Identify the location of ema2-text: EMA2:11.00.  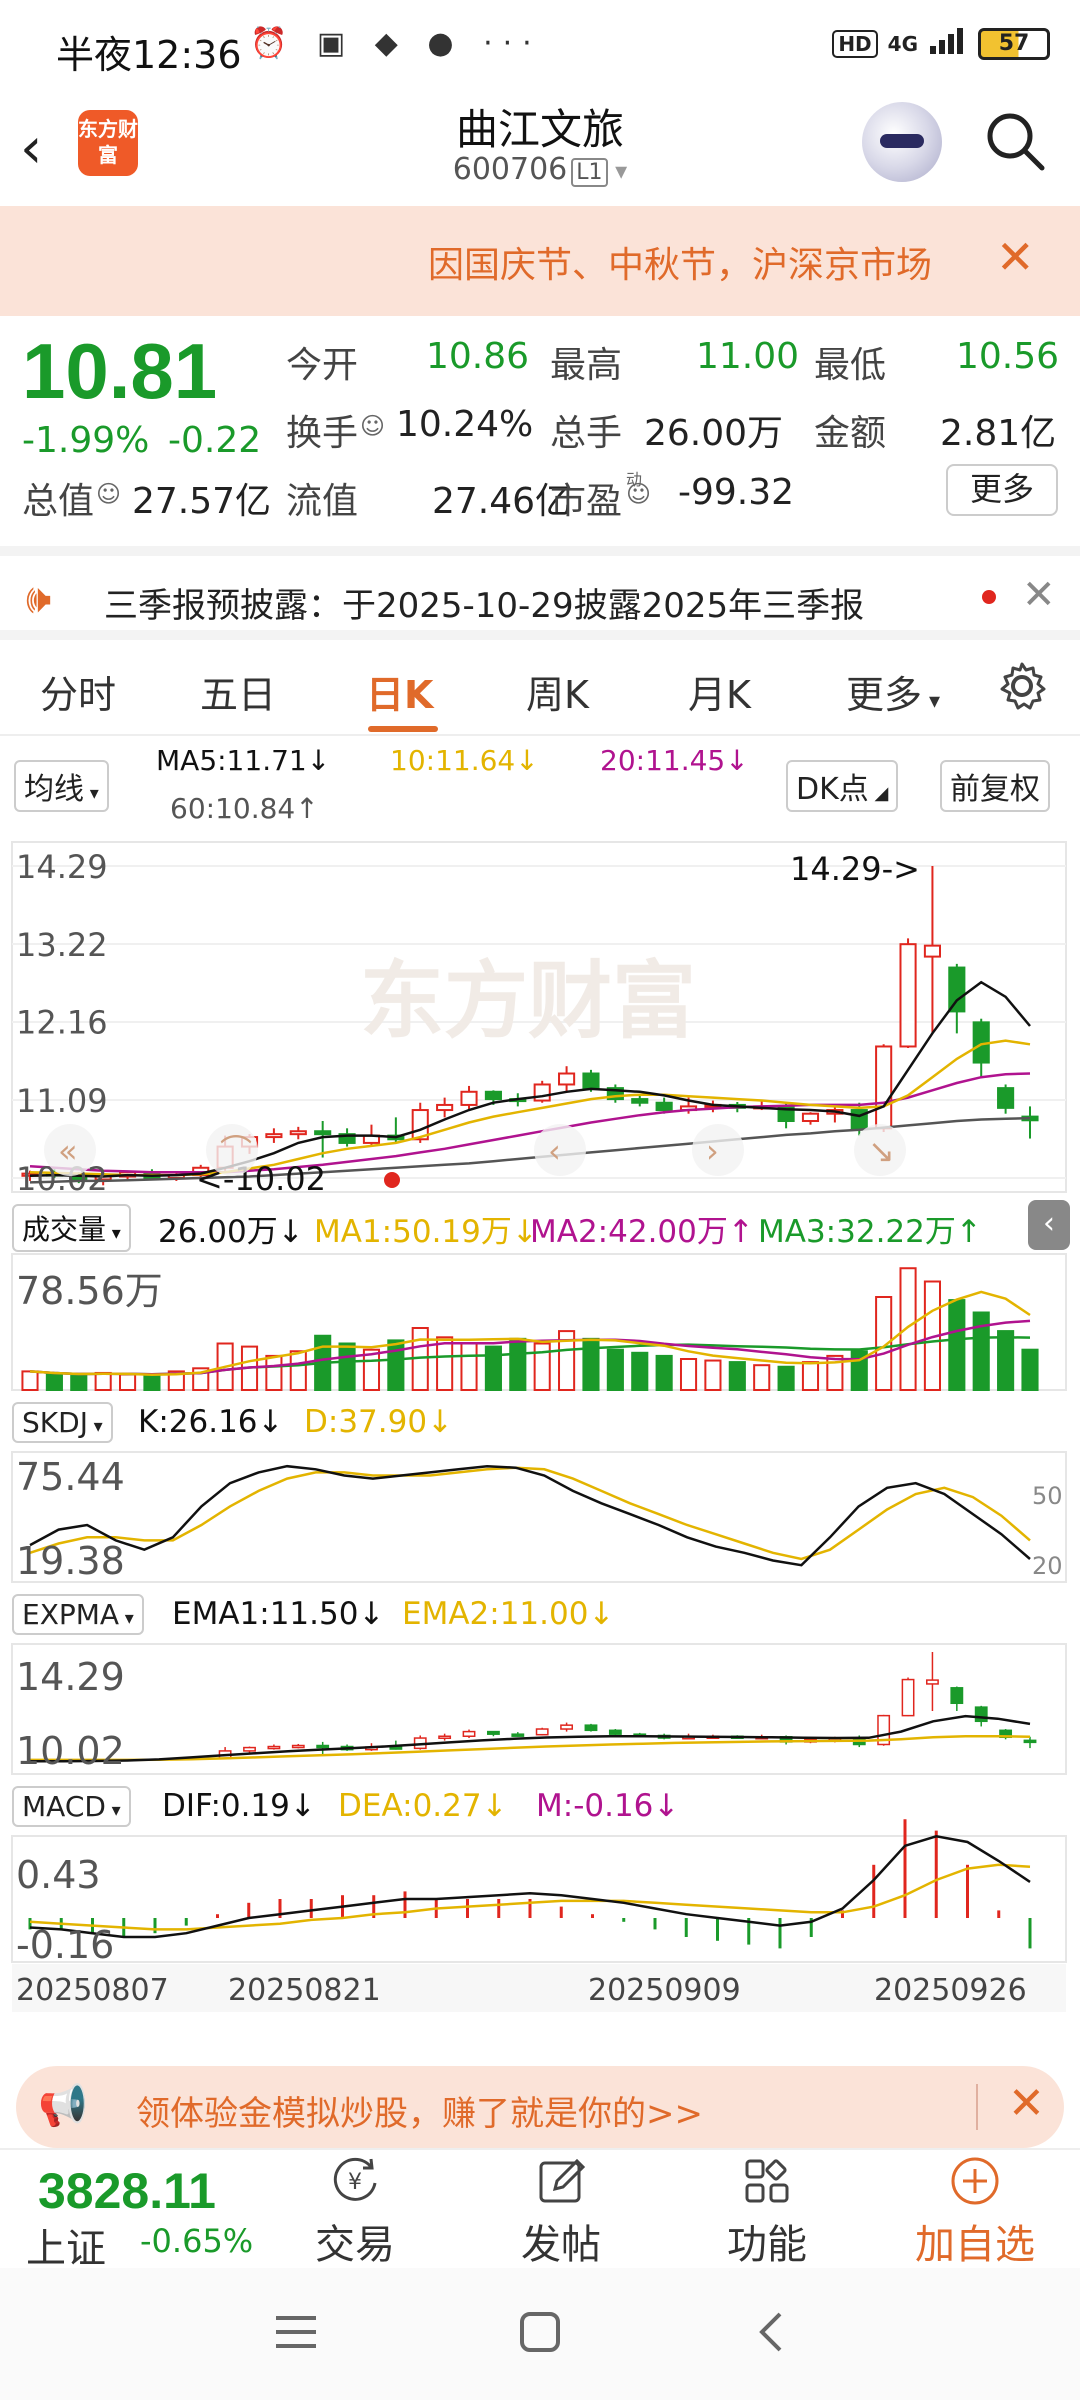
(495, 1614).